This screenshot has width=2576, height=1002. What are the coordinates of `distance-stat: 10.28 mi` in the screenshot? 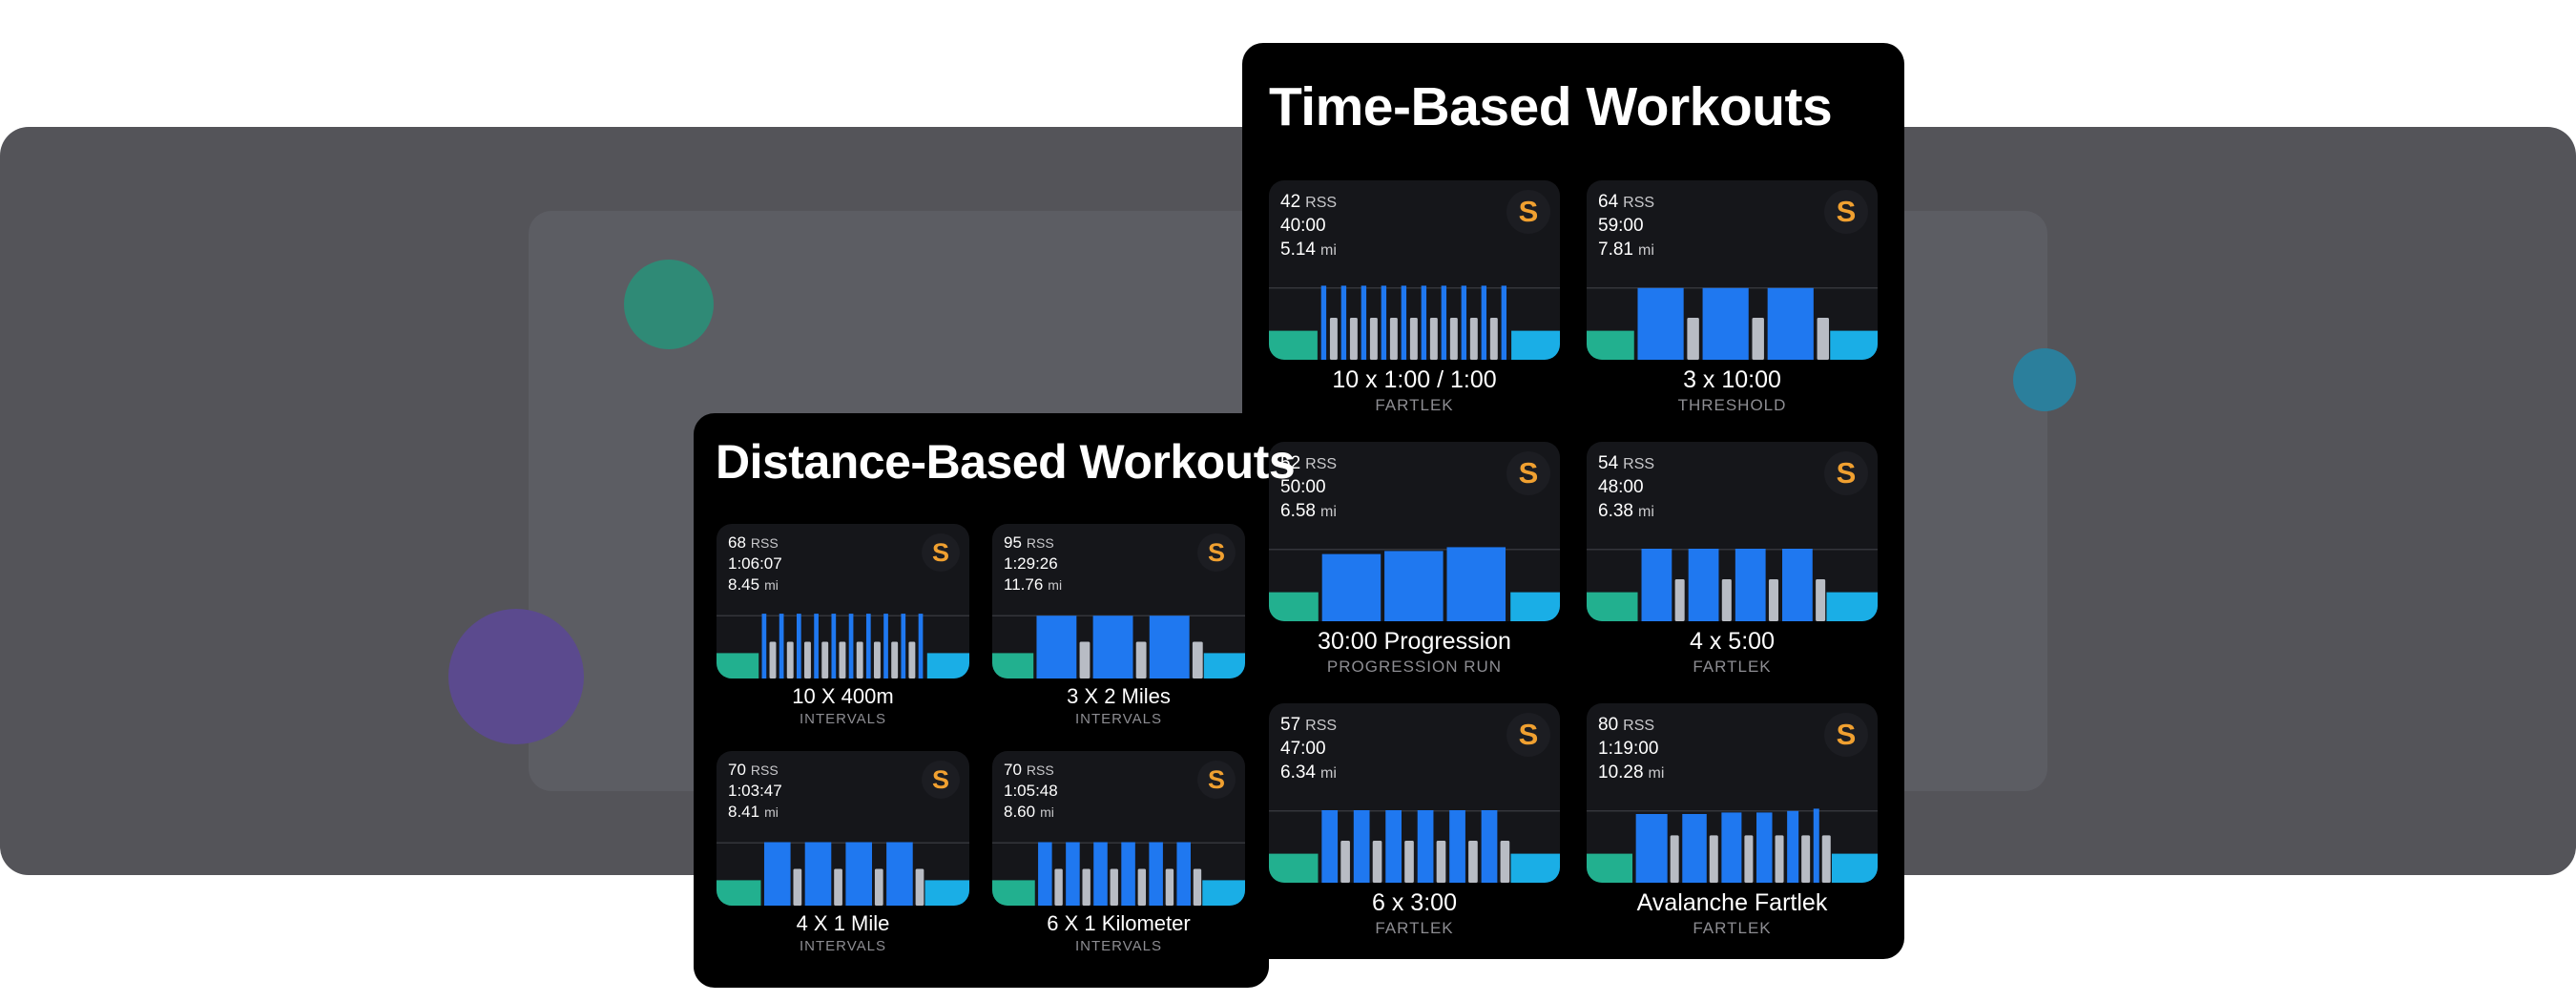 It's located at (1631, 772).